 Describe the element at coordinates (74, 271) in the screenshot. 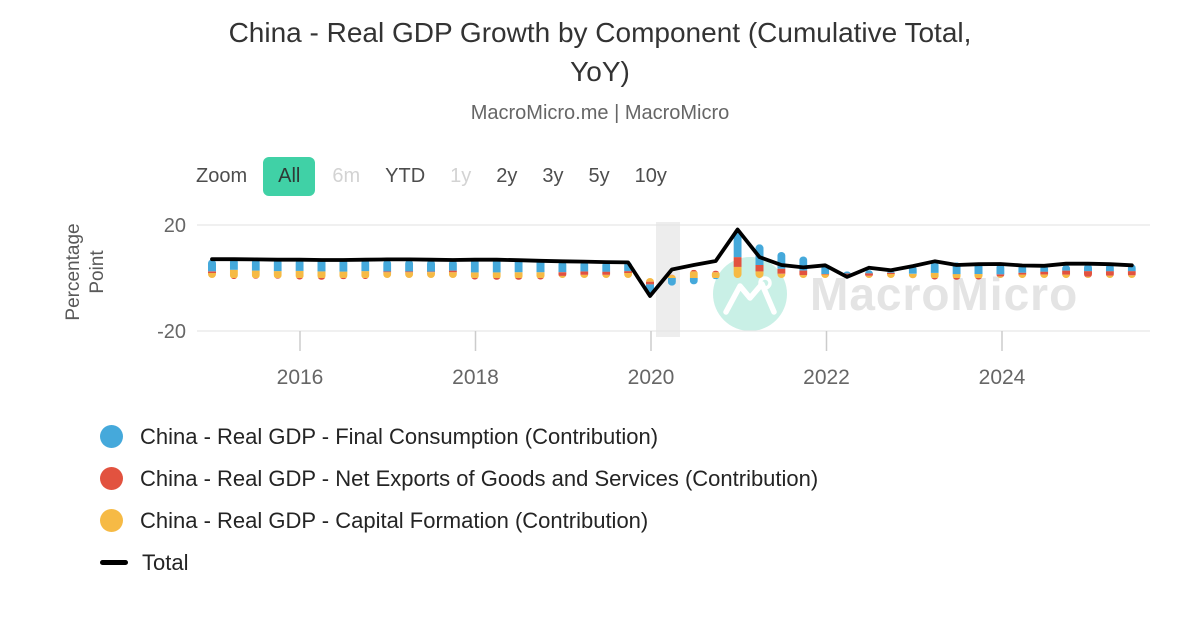

I see `y-axis-title-line1: Percentage` at that location.